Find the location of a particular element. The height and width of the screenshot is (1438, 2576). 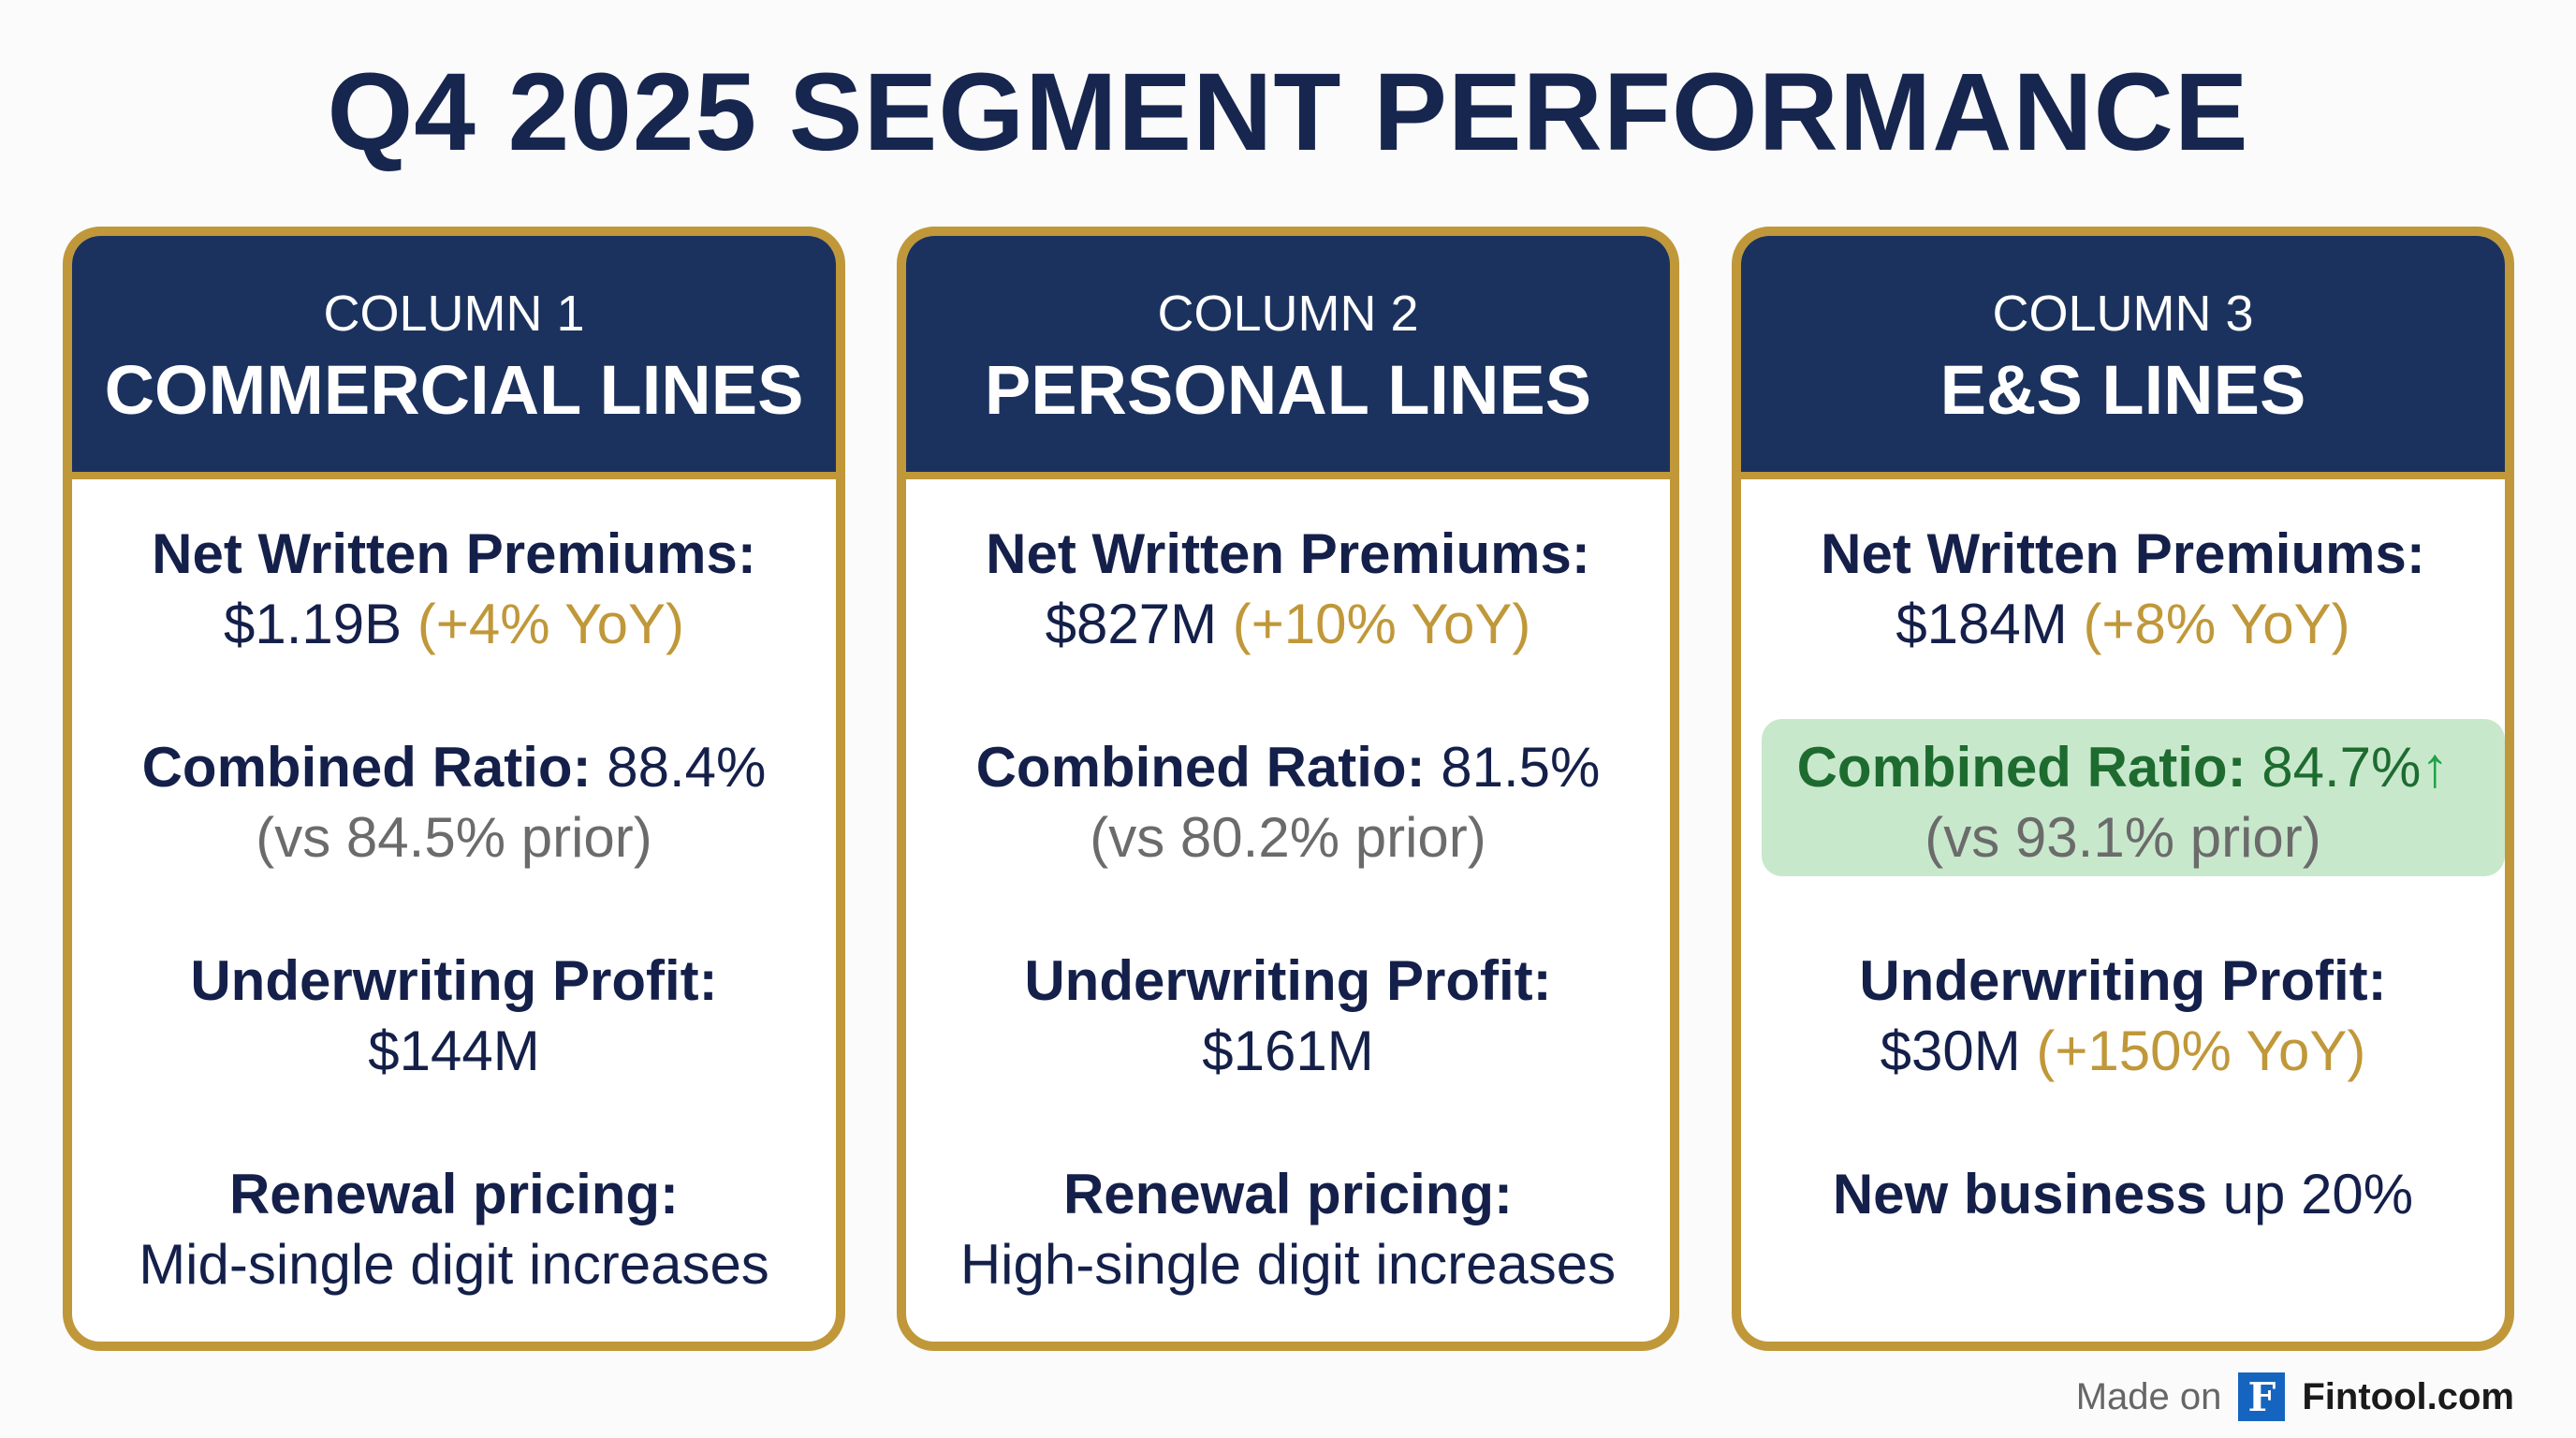

nwp-metric: Net Written Premiums: $1.19B (+4% YoY) is located at coordinates (454, 589).